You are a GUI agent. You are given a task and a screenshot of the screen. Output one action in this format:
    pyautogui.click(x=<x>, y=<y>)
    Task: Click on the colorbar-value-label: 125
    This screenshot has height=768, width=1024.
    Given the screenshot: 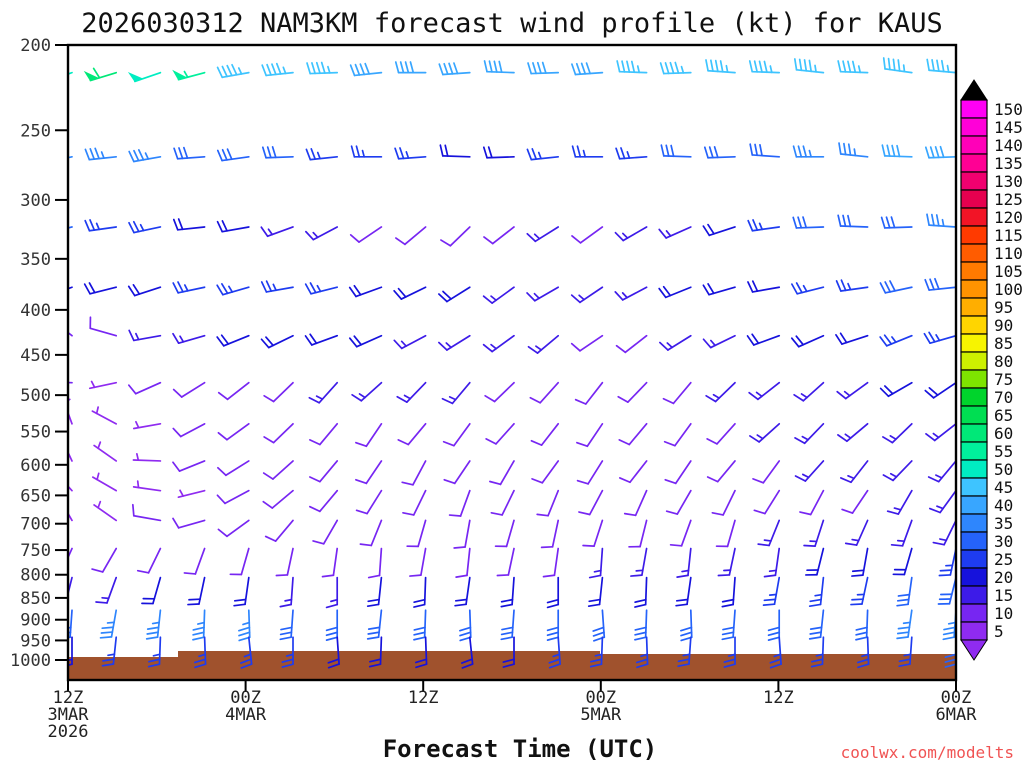 What is the action you would take?
    pyautogui.click(x=1008, y=199)
    